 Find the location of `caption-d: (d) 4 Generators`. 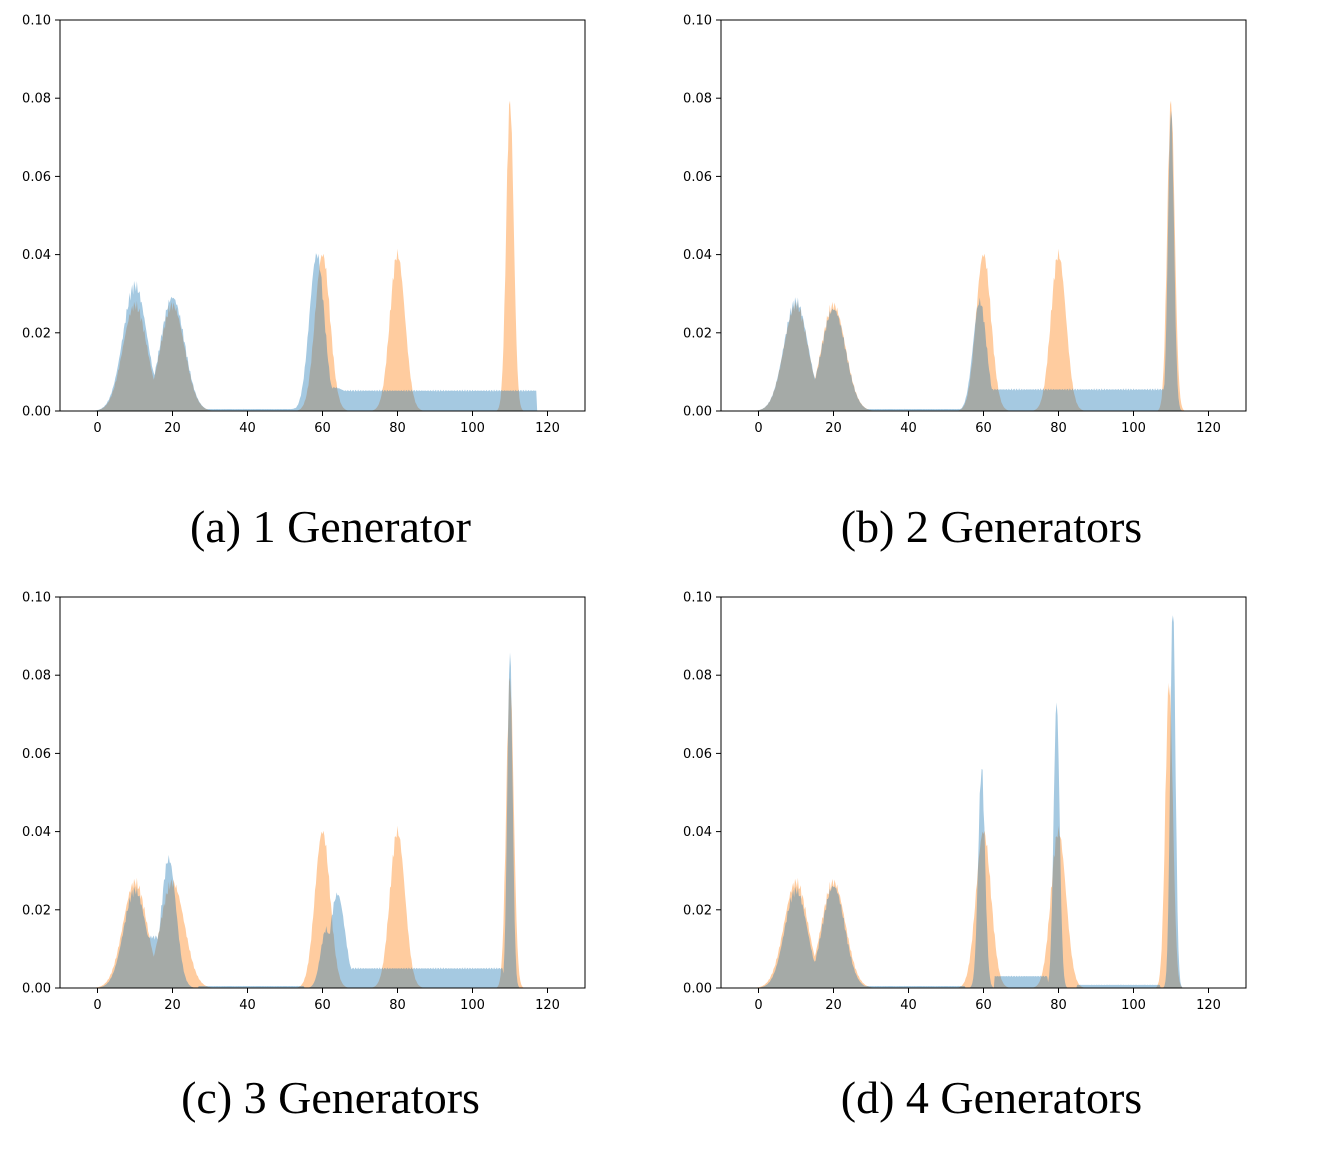

caption-d: (d) 4 Generators is located at coordinates (991, 1097).